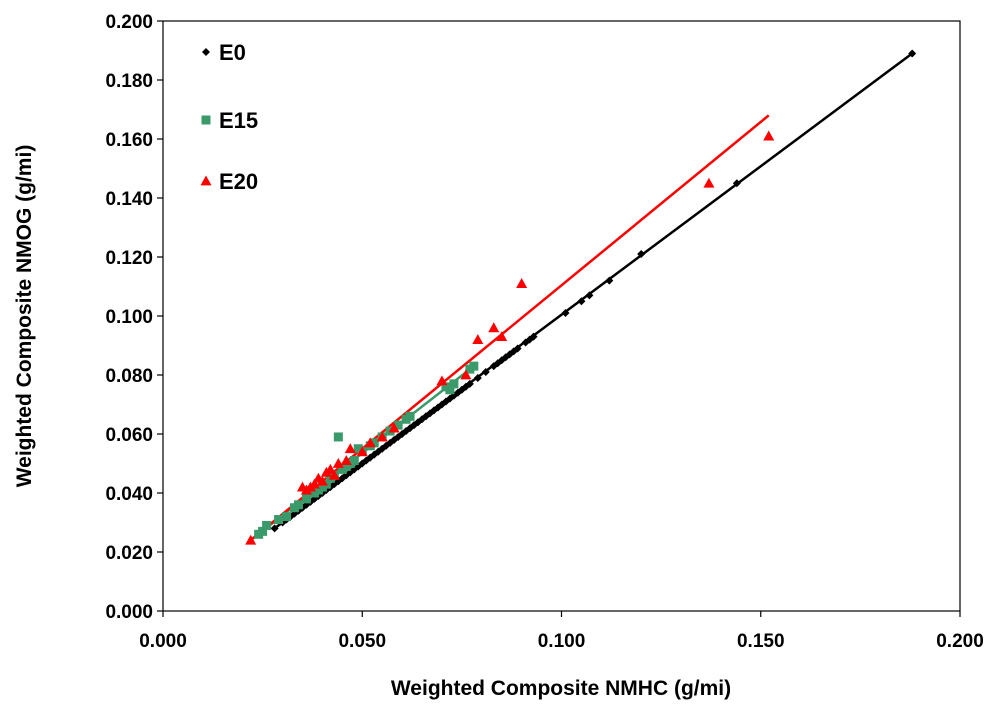 The width and height of the screenshot is (1000, 706). What do you see at coordinates (129, 199) in the screenshot?
I see `y-tick-label: 0.140` at bounding box center [129, 199].